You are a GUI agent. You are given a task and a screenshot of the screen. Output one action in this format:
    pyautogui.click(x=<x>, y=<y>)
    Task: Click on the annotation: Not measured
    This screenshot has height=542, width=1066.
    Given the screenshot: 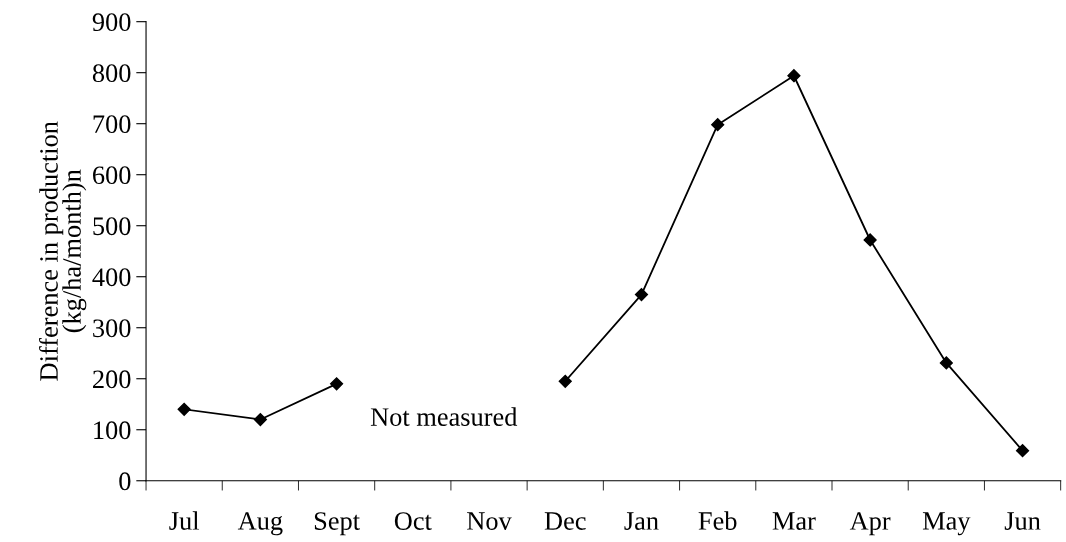 What is the action you would take?
    pyautogui.click(x=444, y=416)
    